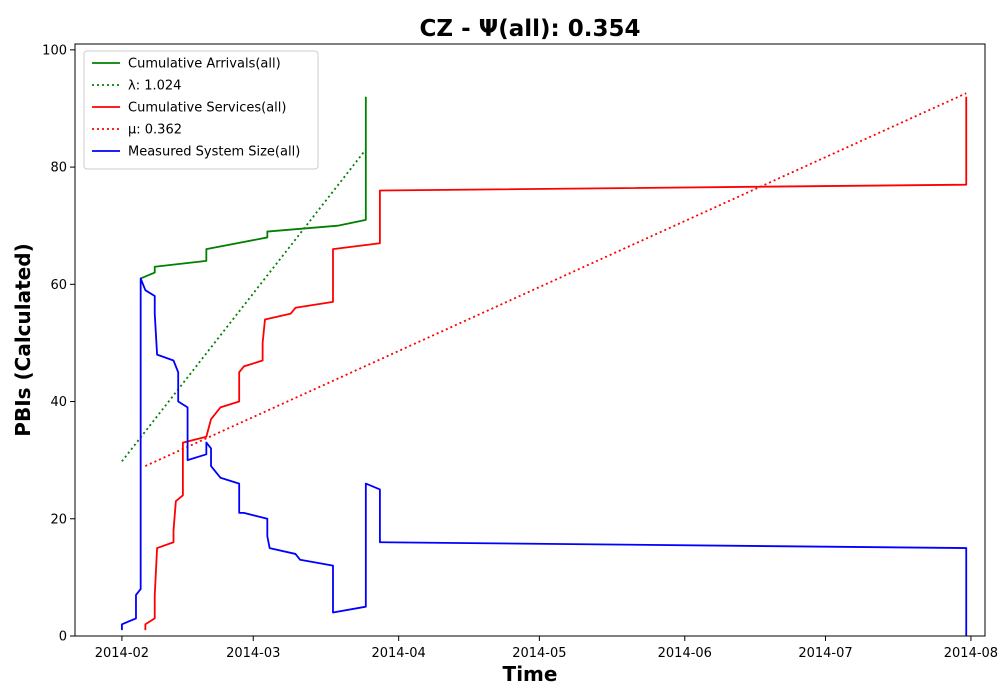 The width and height of the screenshot is (1000, 700). Describe the element at coordinates (23, 339) in the screenshot. I see `y-axis-title: PBIs (Calculated)` at that location.